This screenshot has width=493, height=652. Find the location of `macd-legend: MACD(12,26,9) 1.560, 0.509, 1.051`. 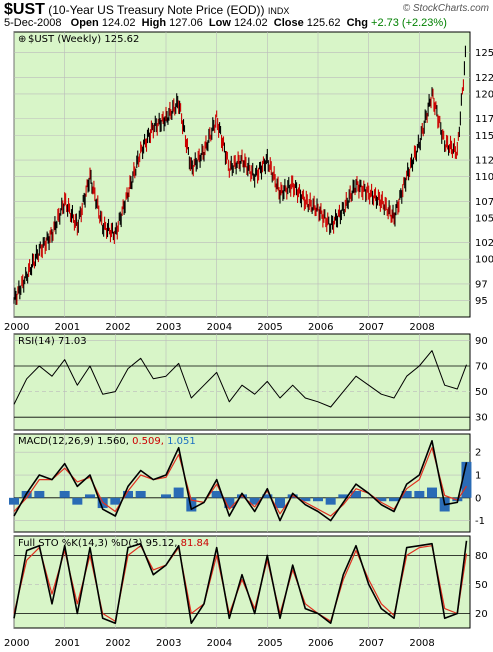

macd-legend: MACD(12,26,9) 1.560, 0.509, 1.051 is located at coordinates (107, 441).